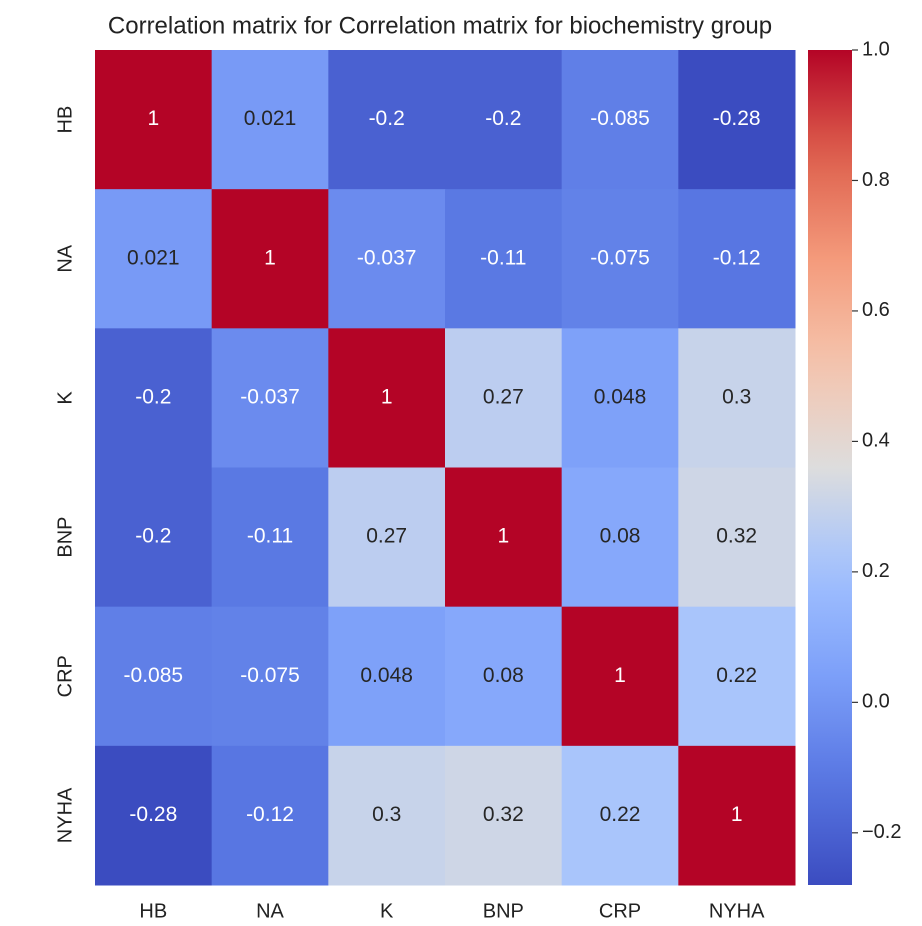 The width and height of the screenshot is (922, 926). Describe the element at coordinates (65, 815) in the screenshot. I see `y-tick-label: NYHA` at that location.